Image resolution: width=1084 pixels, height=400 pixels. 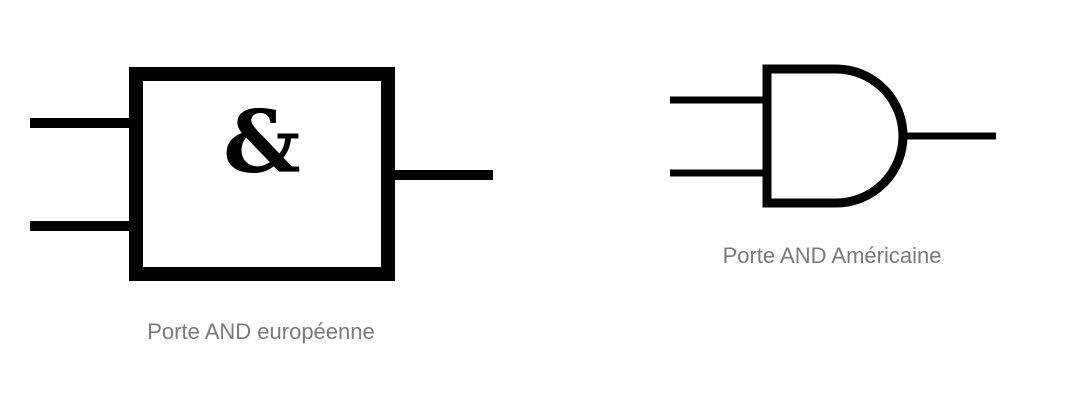 I want to click on american-gate-body, so click(x=835, y=136).